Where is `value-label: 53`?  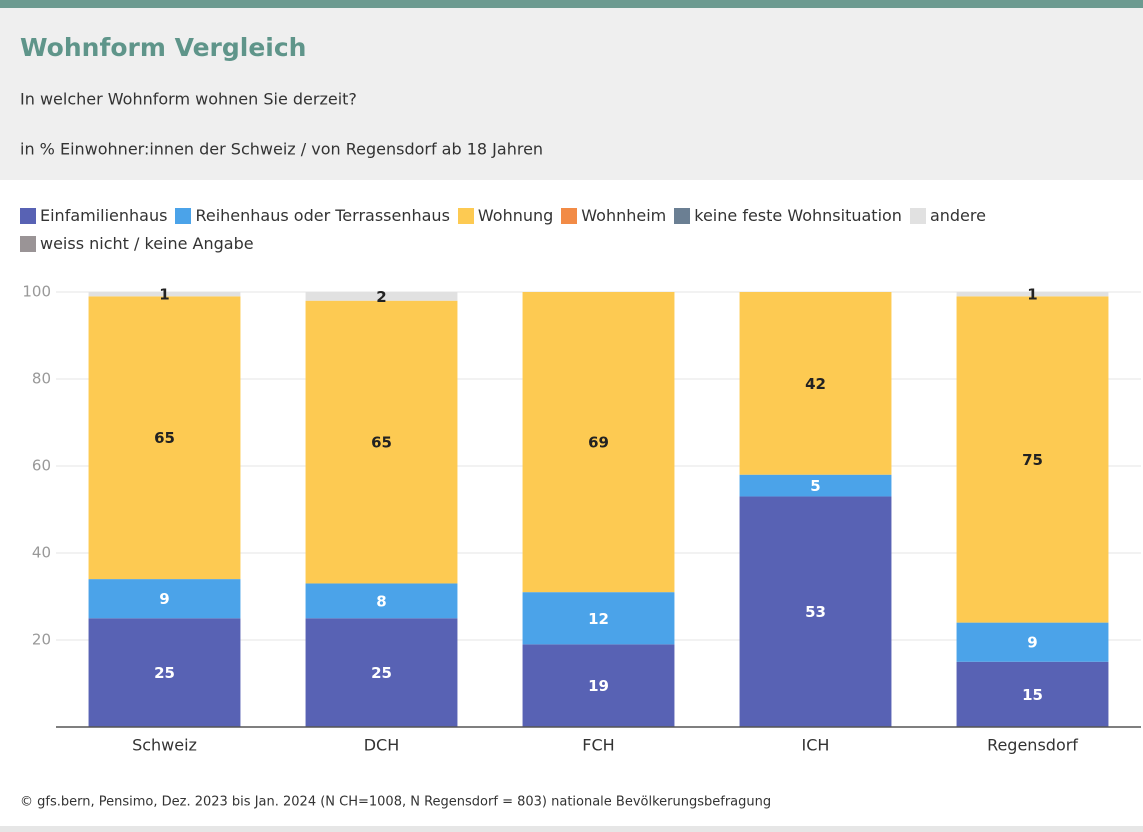
value-label: 53 is located at coordinates (815, 612).